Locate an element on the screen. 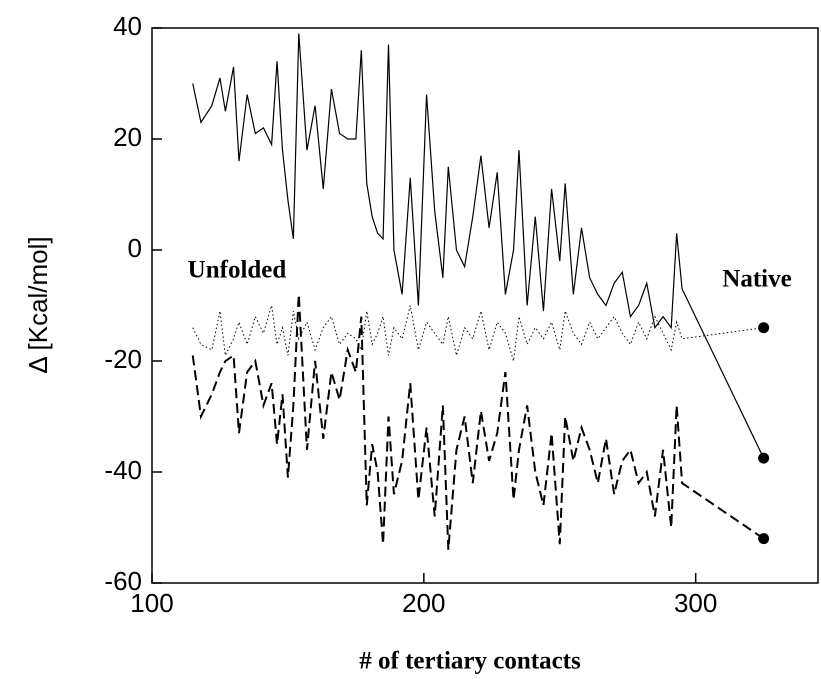  y-tick-label: -40 is located at coordinates (123, 470).